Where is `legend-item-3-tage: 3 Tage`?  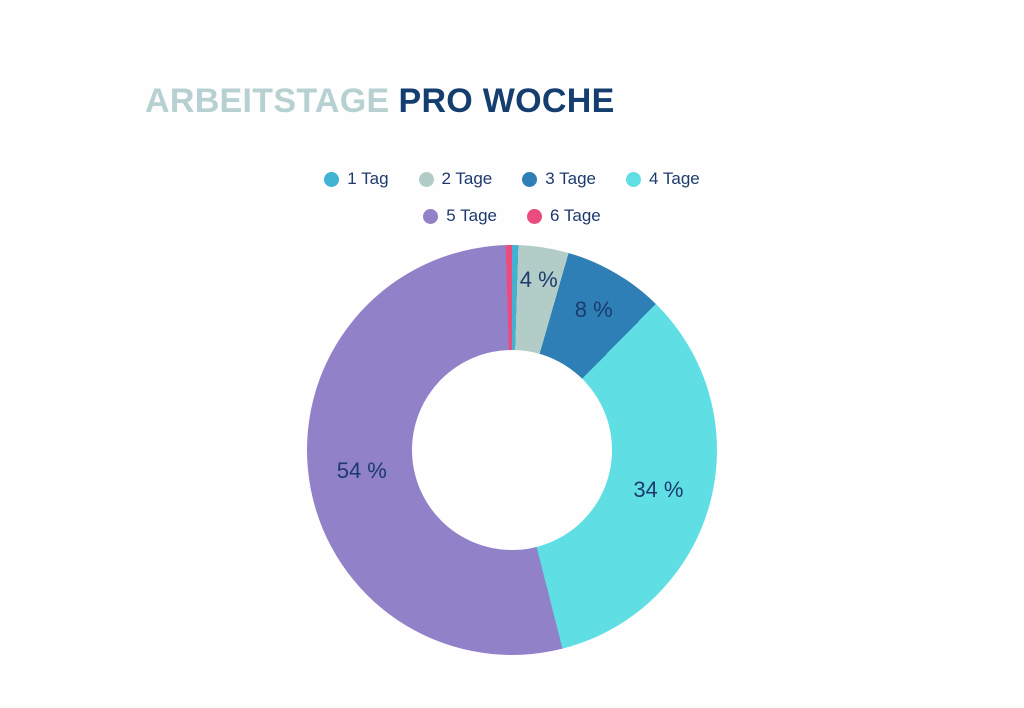
legend-item-3-tage: 3 Tage is located at coordinates (559, 179).